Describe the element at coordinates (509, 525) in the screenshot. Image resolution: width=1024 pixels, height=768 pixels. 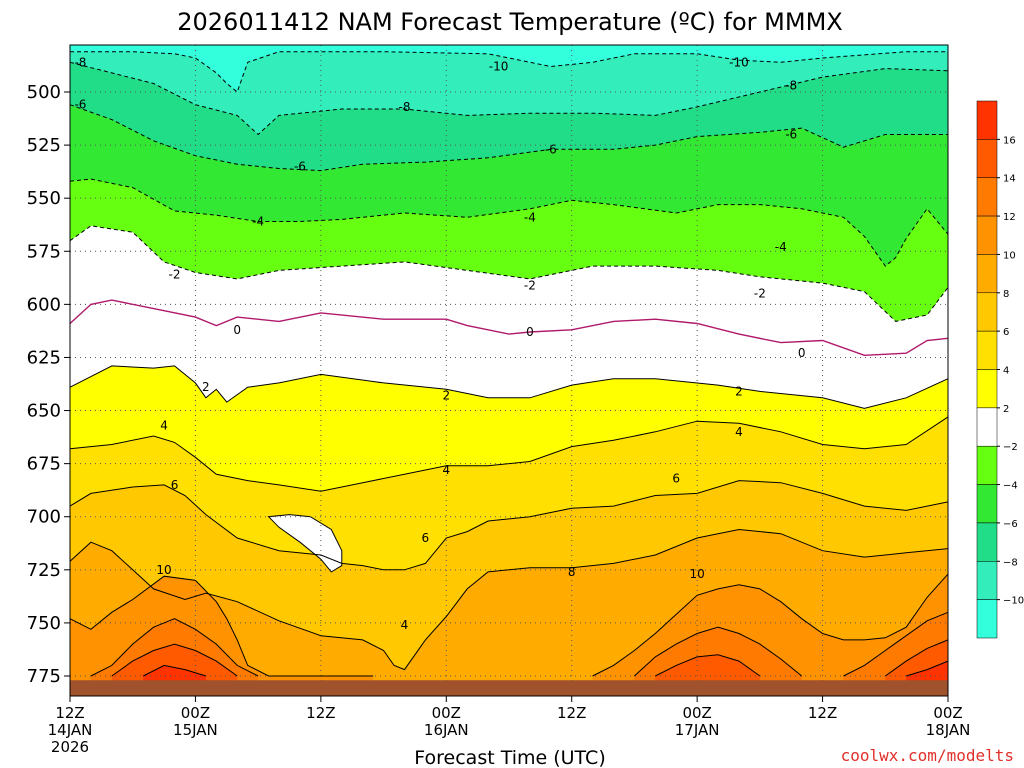
I see `isotherm-6-line` at that location.